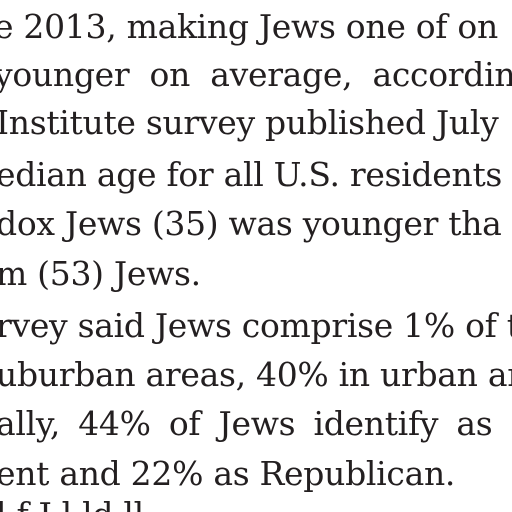 This screenshot has height=512, width=512. Describe the element at coordinates (249, 122) in the screenshot. I see `text-line: Institute survey published July` at that location.